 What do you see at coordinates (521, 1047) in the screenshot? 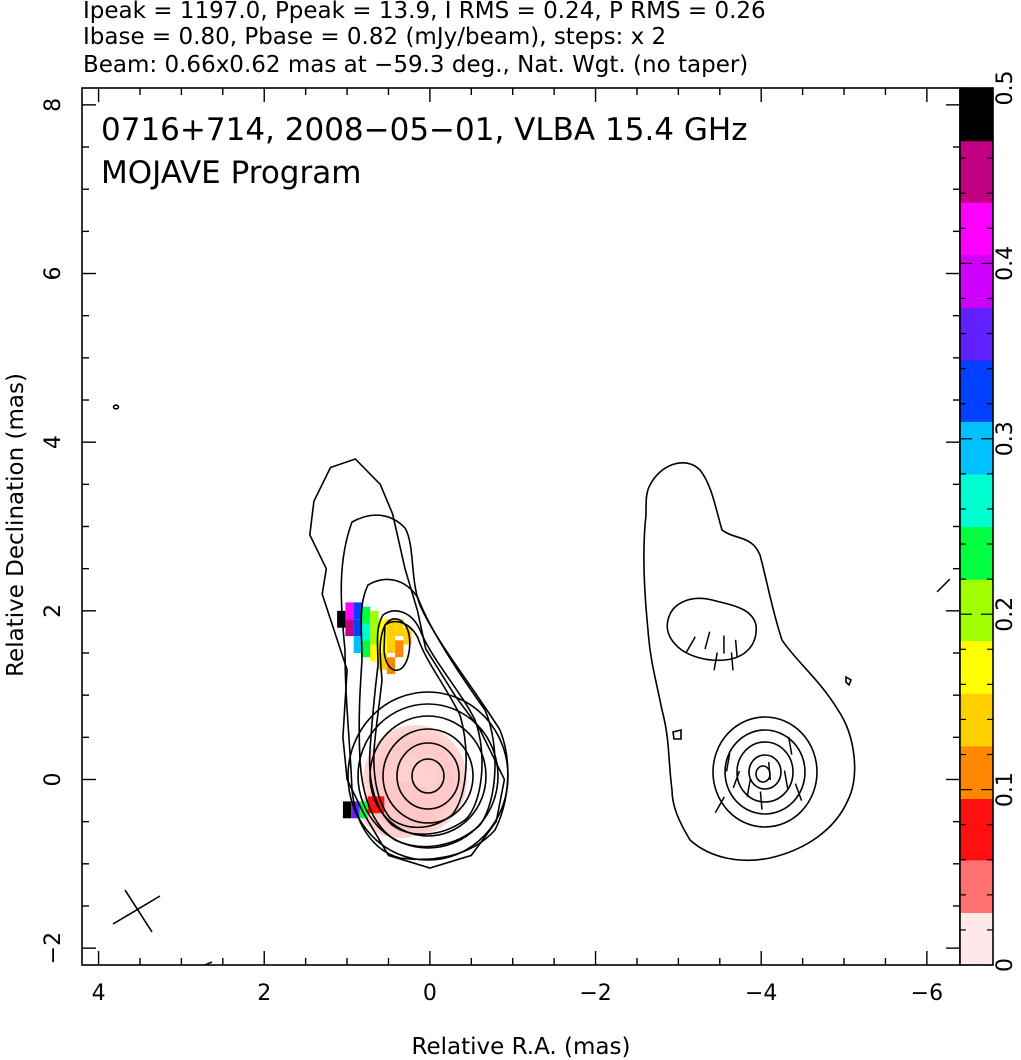
I see `x-axis-label: Relative R.A. (mas)` at bounding box center [521, 1047].